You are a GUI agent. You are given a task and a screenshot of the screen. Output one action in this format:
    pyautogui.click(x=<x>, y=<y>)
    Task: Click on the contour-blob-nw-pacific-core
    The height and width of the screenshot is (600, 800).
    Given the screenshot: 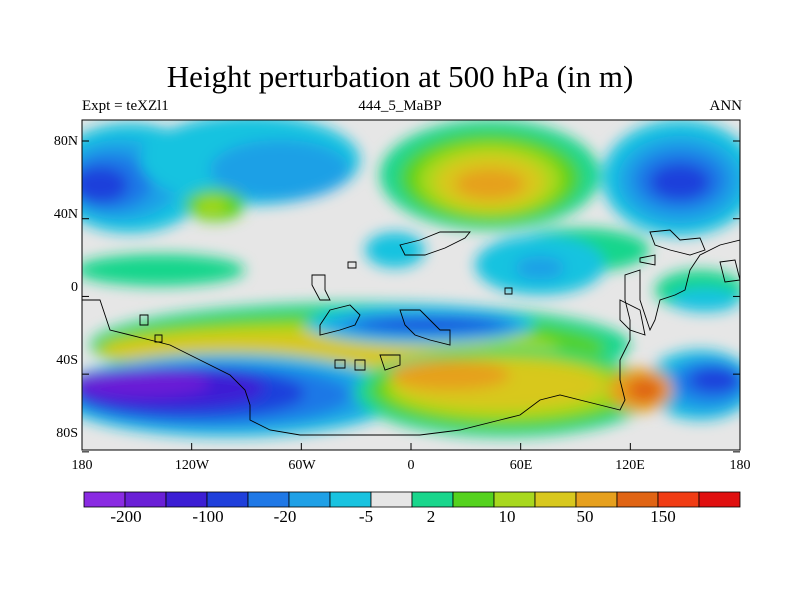 What is the action you would take?
    pyautogui.click(x=680, y=182)
    